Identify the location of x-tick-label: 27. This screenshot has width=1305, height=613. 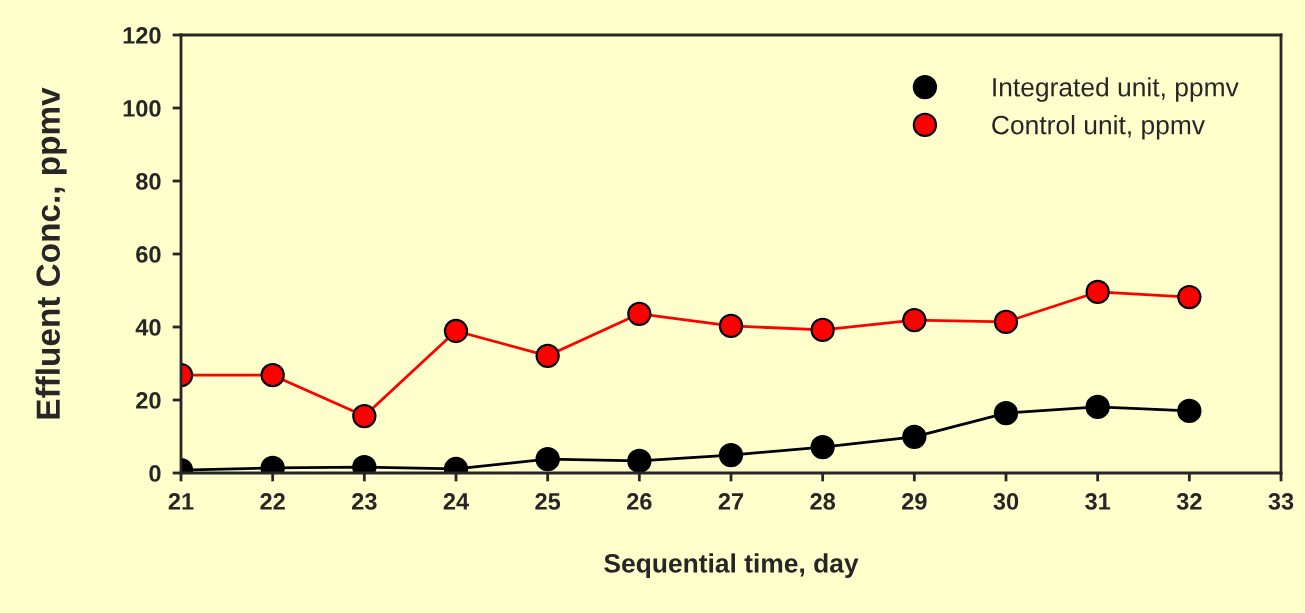
(731, 501).